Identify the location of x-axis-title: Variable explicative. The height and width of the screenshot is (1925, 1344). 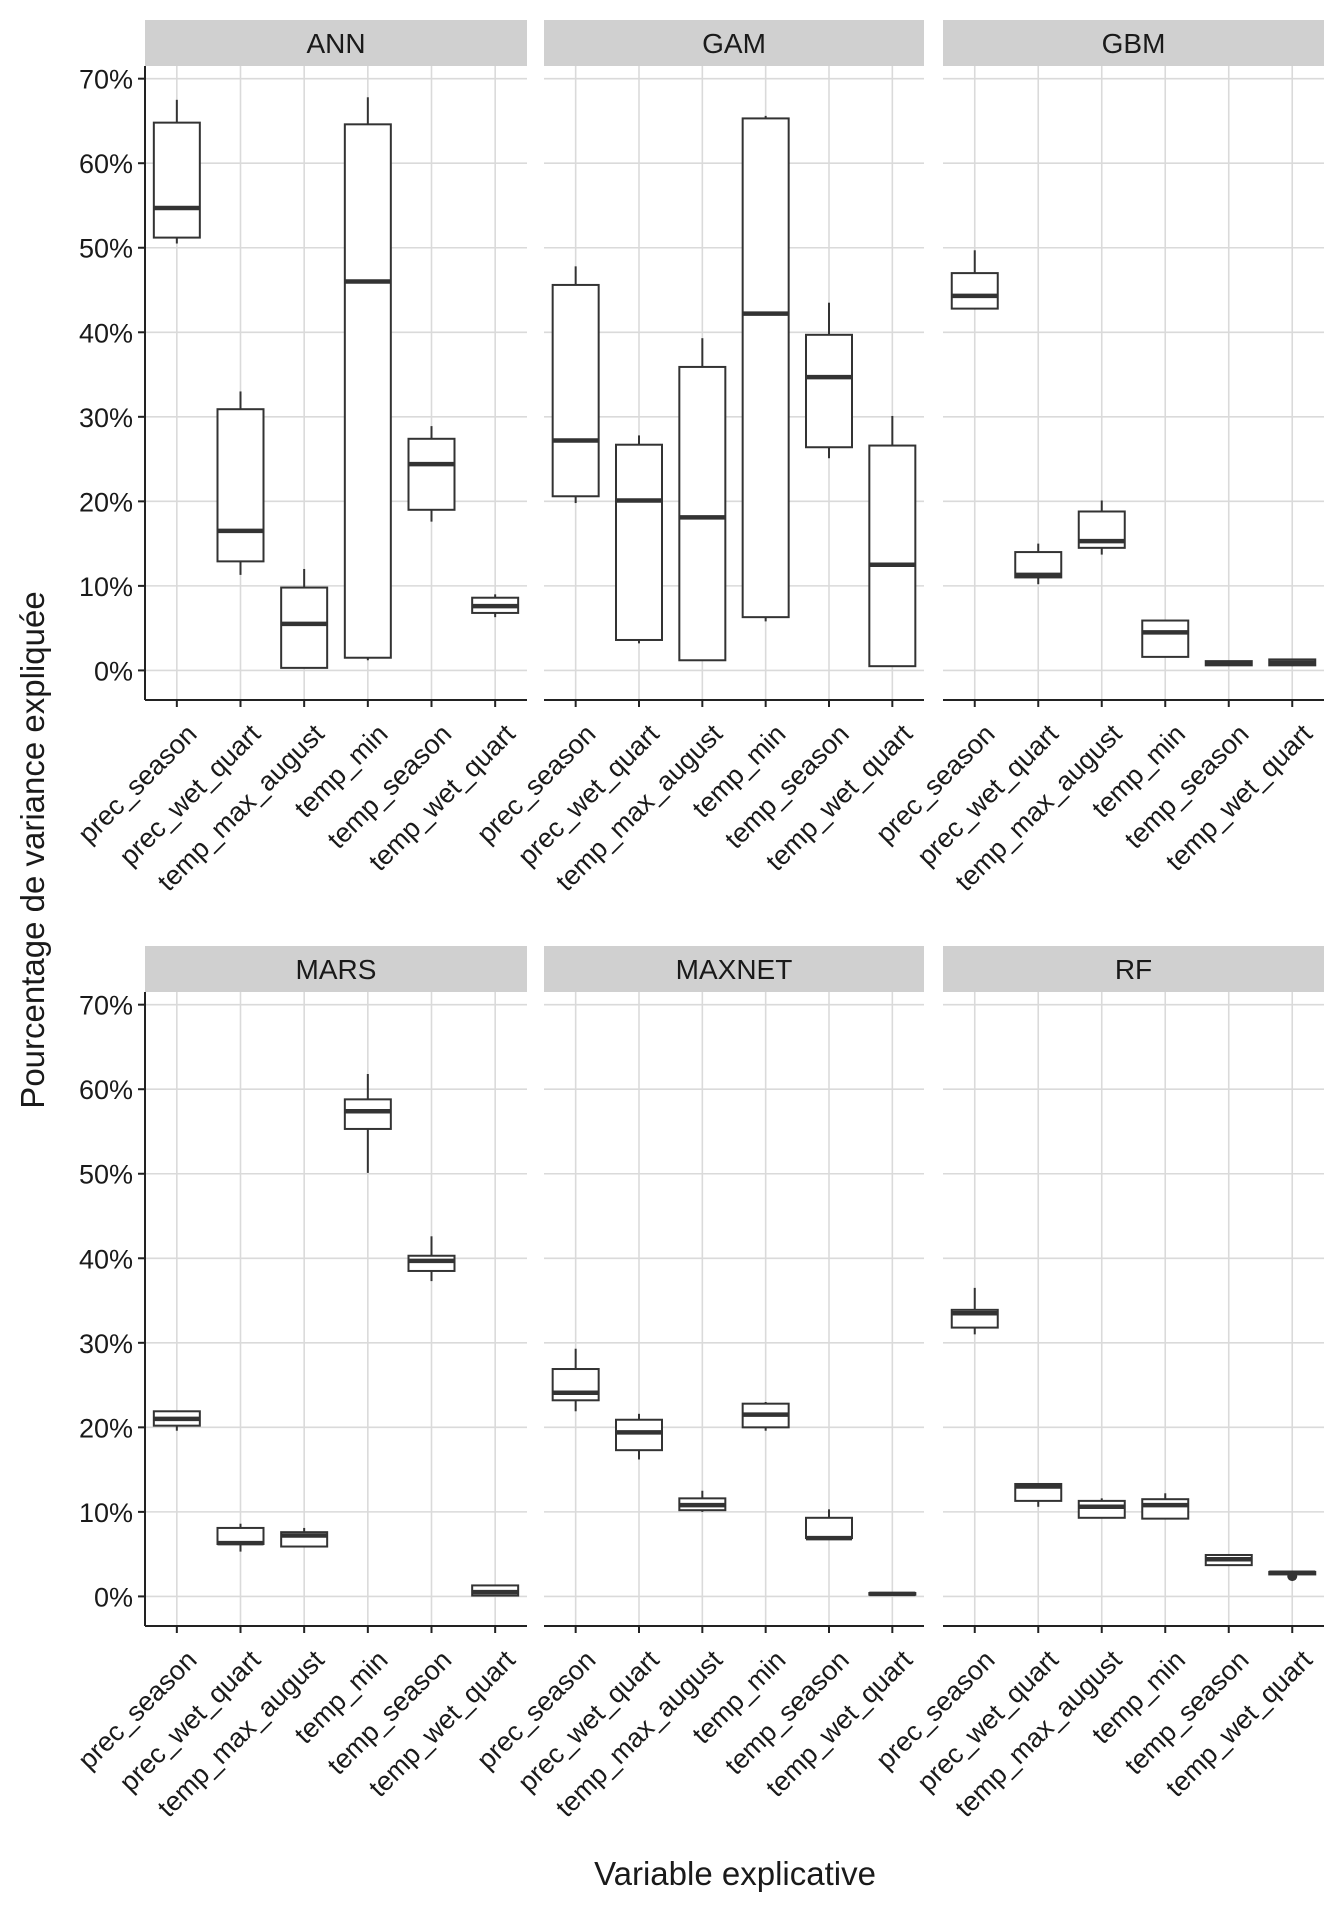
(735, 1873).